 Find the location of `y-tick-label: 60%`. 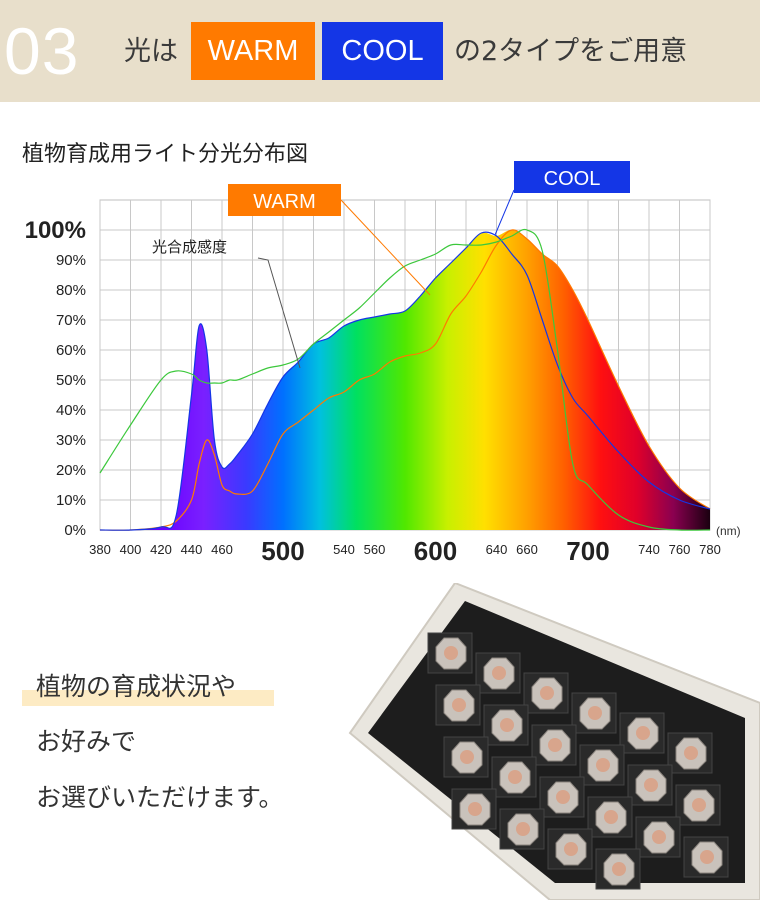

y-tick-label: 60% is located at coordinates (71, 350).